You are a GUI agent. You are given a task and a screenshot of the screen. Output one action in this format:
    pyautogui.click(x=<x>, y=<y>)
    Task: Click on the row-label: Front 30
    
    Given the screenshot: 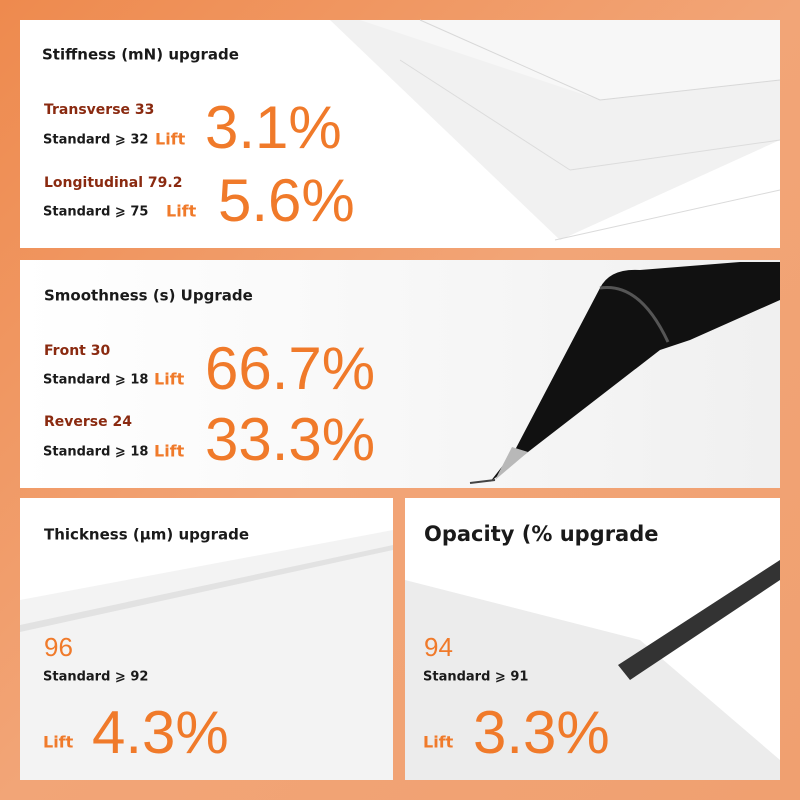 What is the action you would take?
    pyautogui.click(x=77, y=351)
    